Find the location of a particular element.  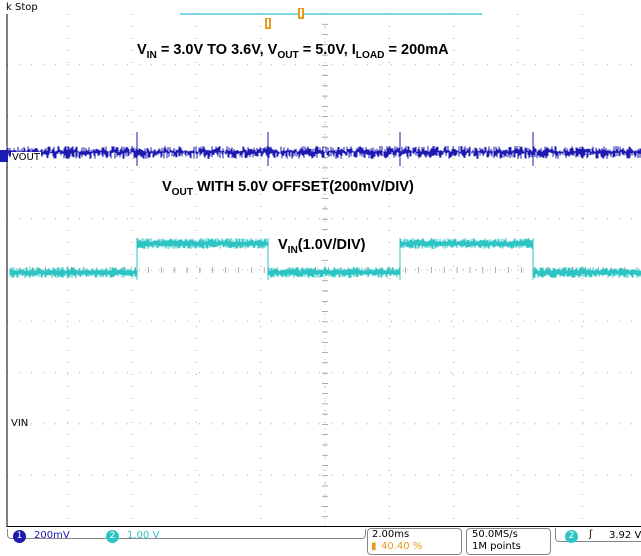

timebase: 2.00ms is located at coordinates (391, 534).